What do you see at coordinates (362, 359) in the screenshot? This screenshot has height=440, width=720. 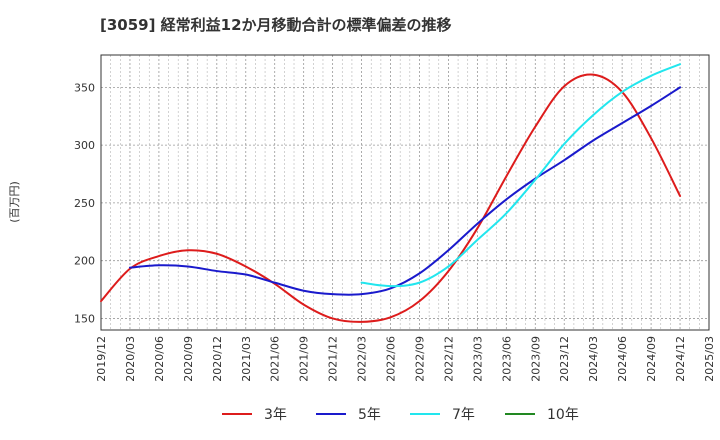 I see `x-tick-label: 2022/03` at bounding box center [362, 359].